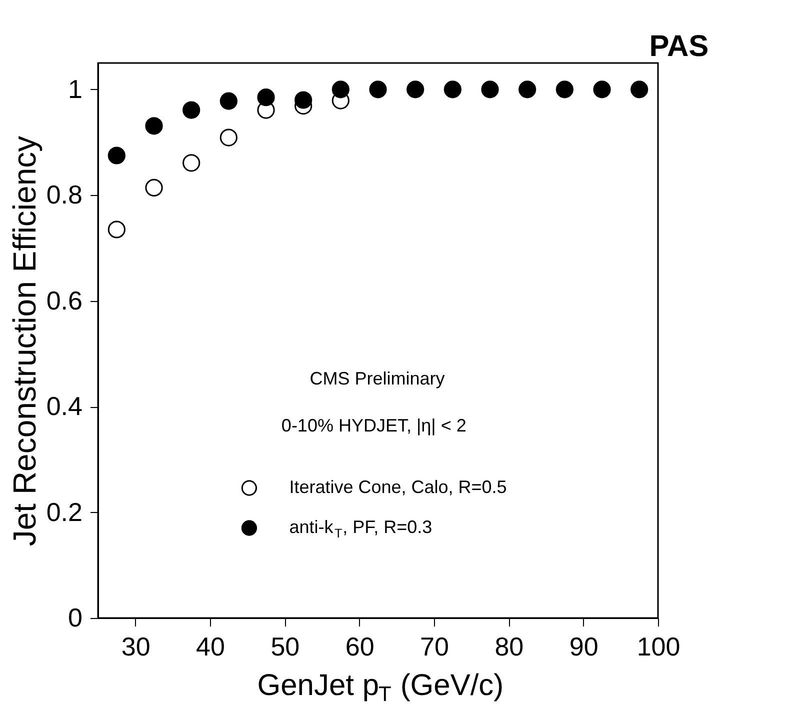 The height and width of the screenshot is (720, 795). I want to click on y-tick-label: 0.6, so click(64, 300).